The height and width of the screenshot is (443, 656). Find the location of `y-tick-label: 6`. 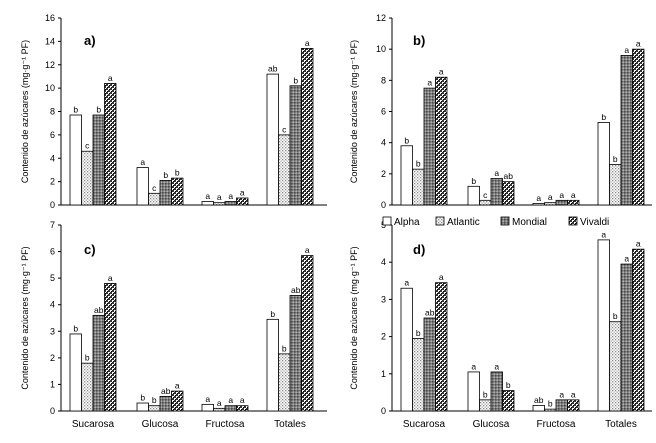

y-tick-label: 6 is located at coordinates (52, 252).